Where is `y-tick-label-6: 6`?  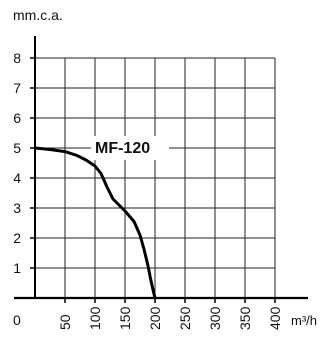
y-tick-label-6: 6 is located at coordinates (17, 118).